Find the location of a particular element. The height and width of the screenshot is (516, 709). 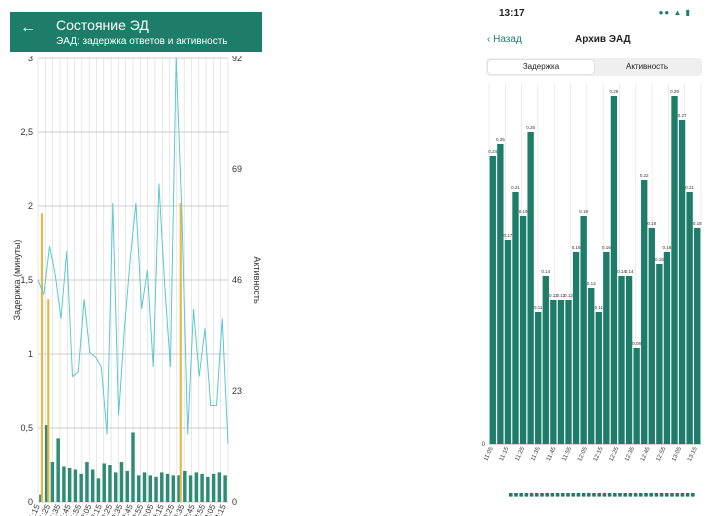

bar-value-label: 0.26 is located at coordinates (530, 127).